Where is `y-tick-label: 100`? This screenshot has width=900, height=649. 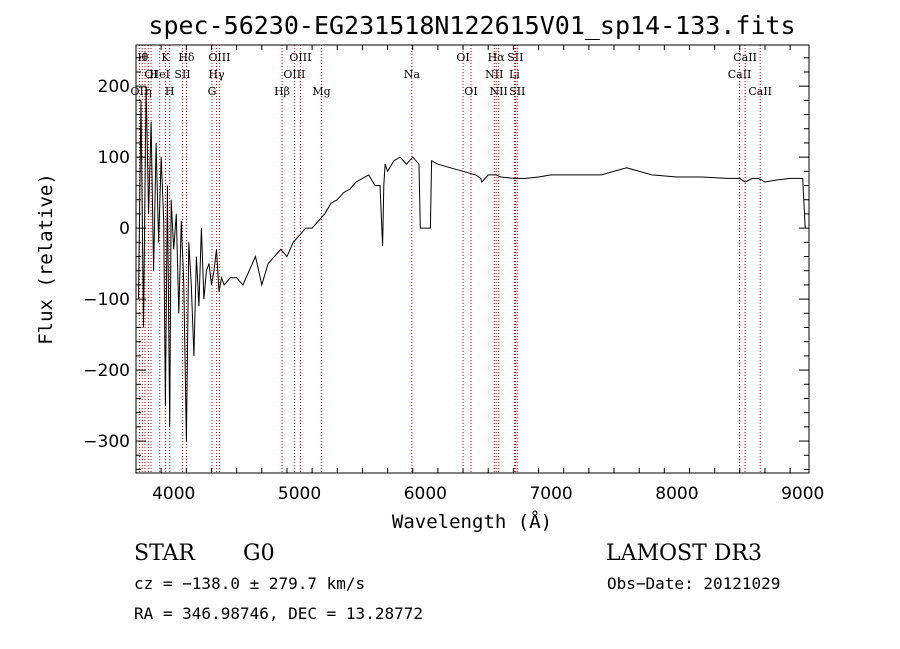
y-tick-label: 100 is located at coordinates (114, 158).